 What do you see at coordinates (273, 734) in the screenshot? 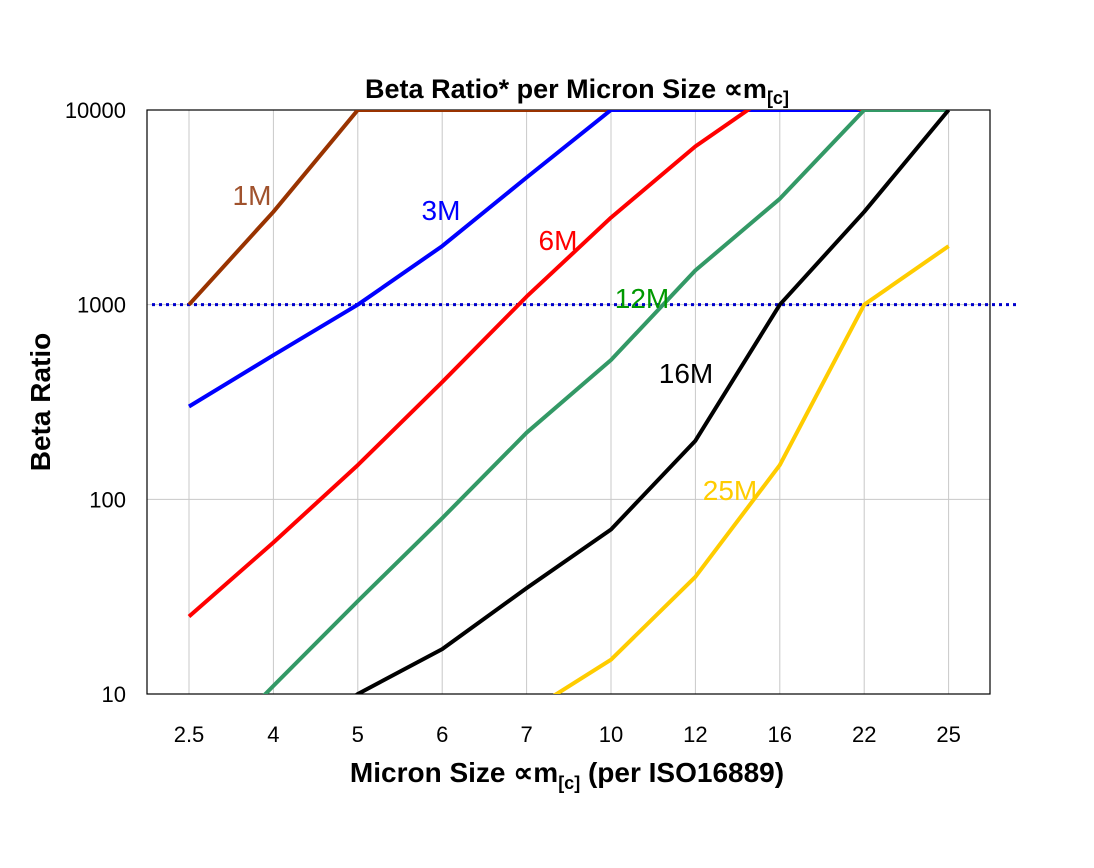
I see `x-tick-label: 4` at bounding box center [273, 734].